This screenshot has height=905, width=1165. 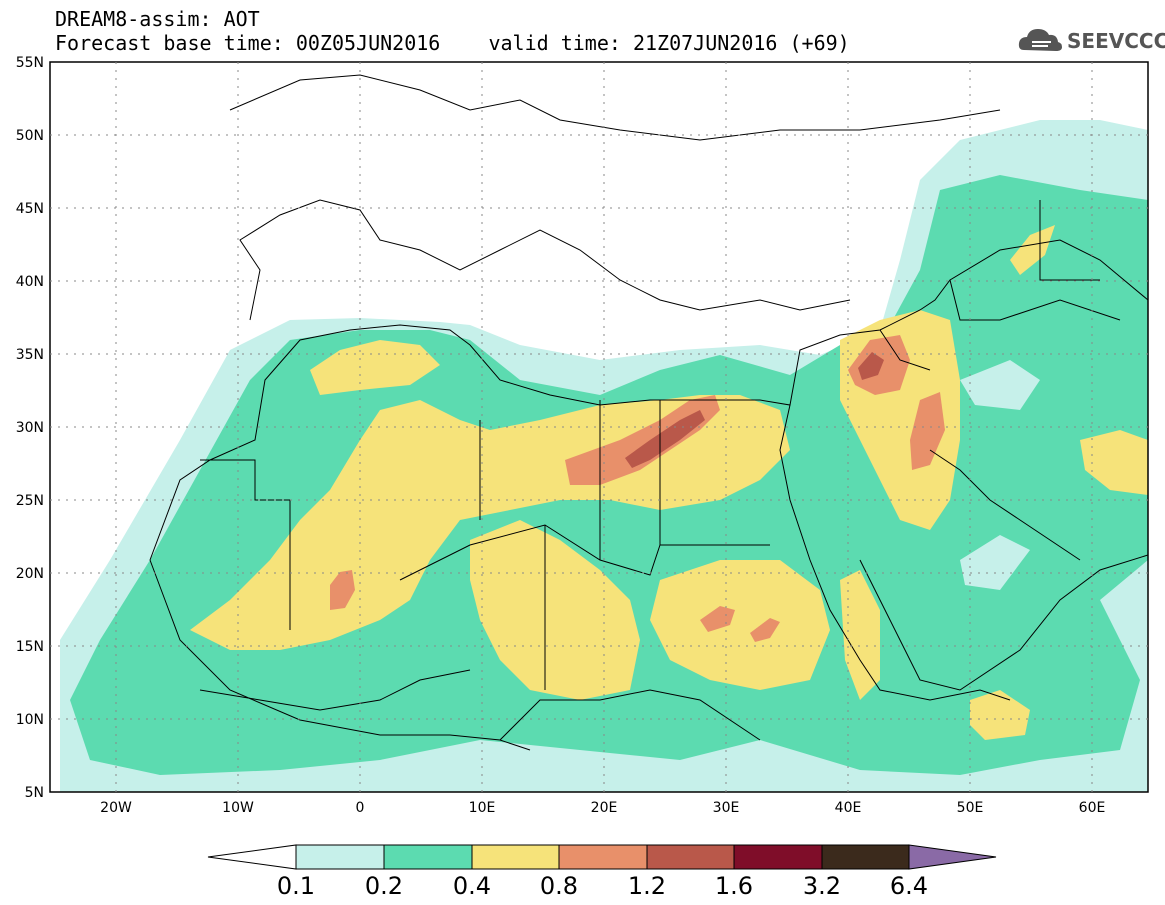 What do you see at coordinates (472, 886) in the screenshot?
I see `colorbar-label: 0.4` at bounding box center [472, 886].